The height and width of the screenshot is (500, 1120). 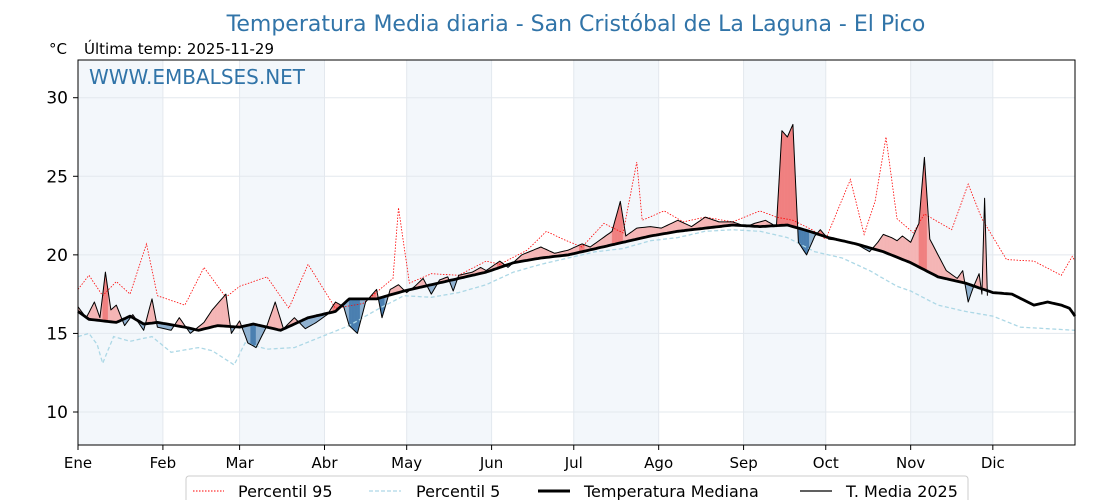 What do you see at coordinates (197, 77) in the screenshot?
I see `watermark: WWW.EMBALSES.NET` at bounding box center [197, 77].